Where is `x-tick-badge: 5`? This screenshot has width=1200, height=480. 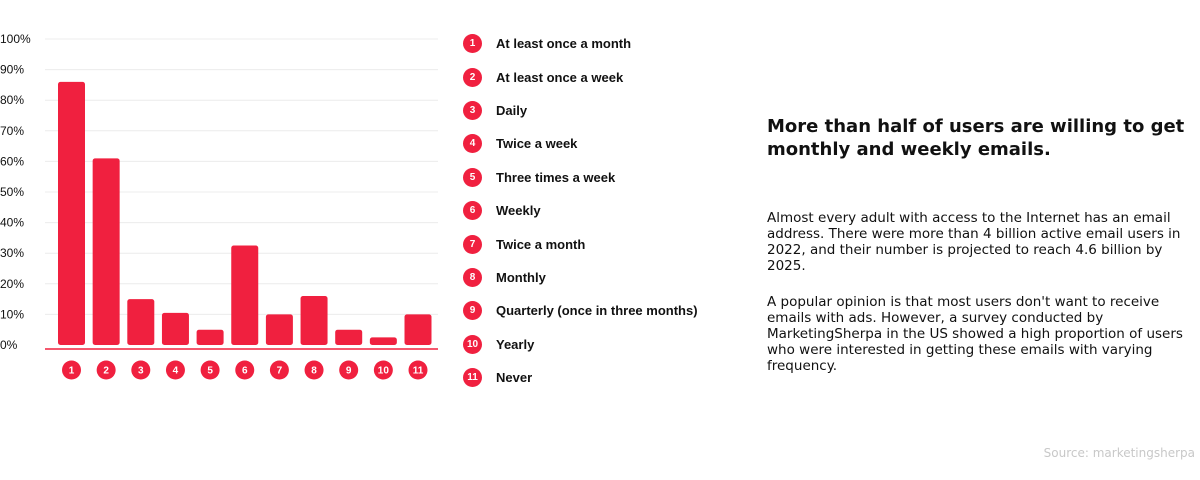 x-tick-badge: 5 is located at coordinates (210, 370).